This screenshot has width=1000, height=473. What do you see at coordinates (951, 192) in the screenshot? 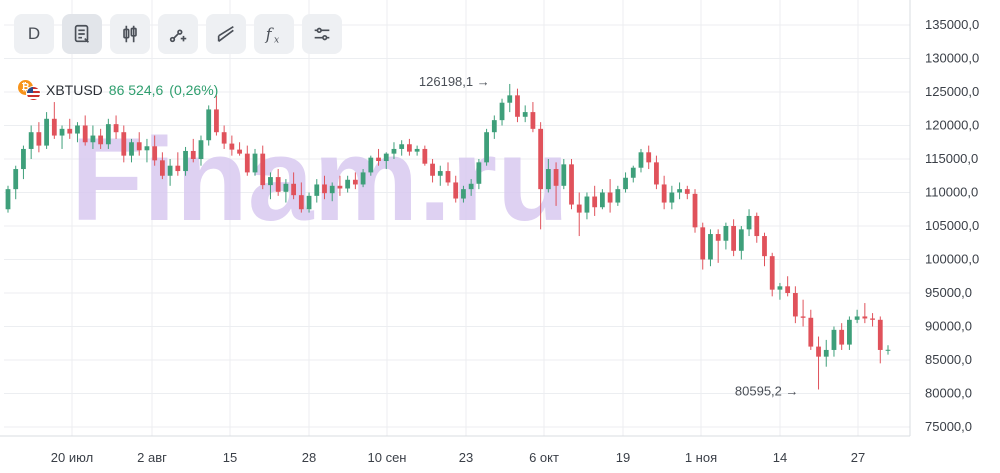
I see `y-tick-label: 110000,0` at bounding box center [951, 192].